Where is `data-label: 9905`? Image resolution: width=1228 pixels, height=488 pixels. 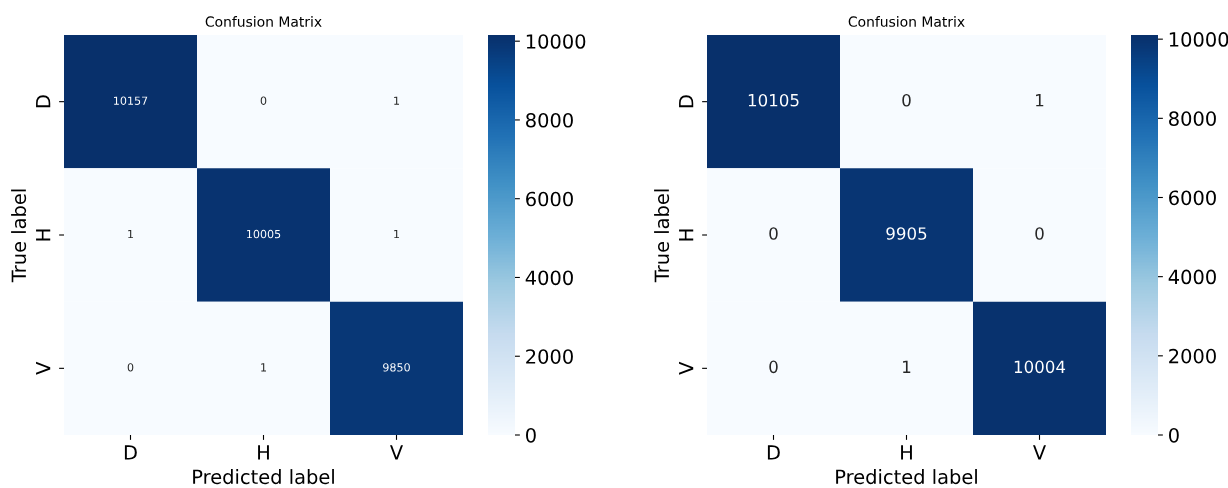 data-label: 9905 is located at coordinates (906, 233).